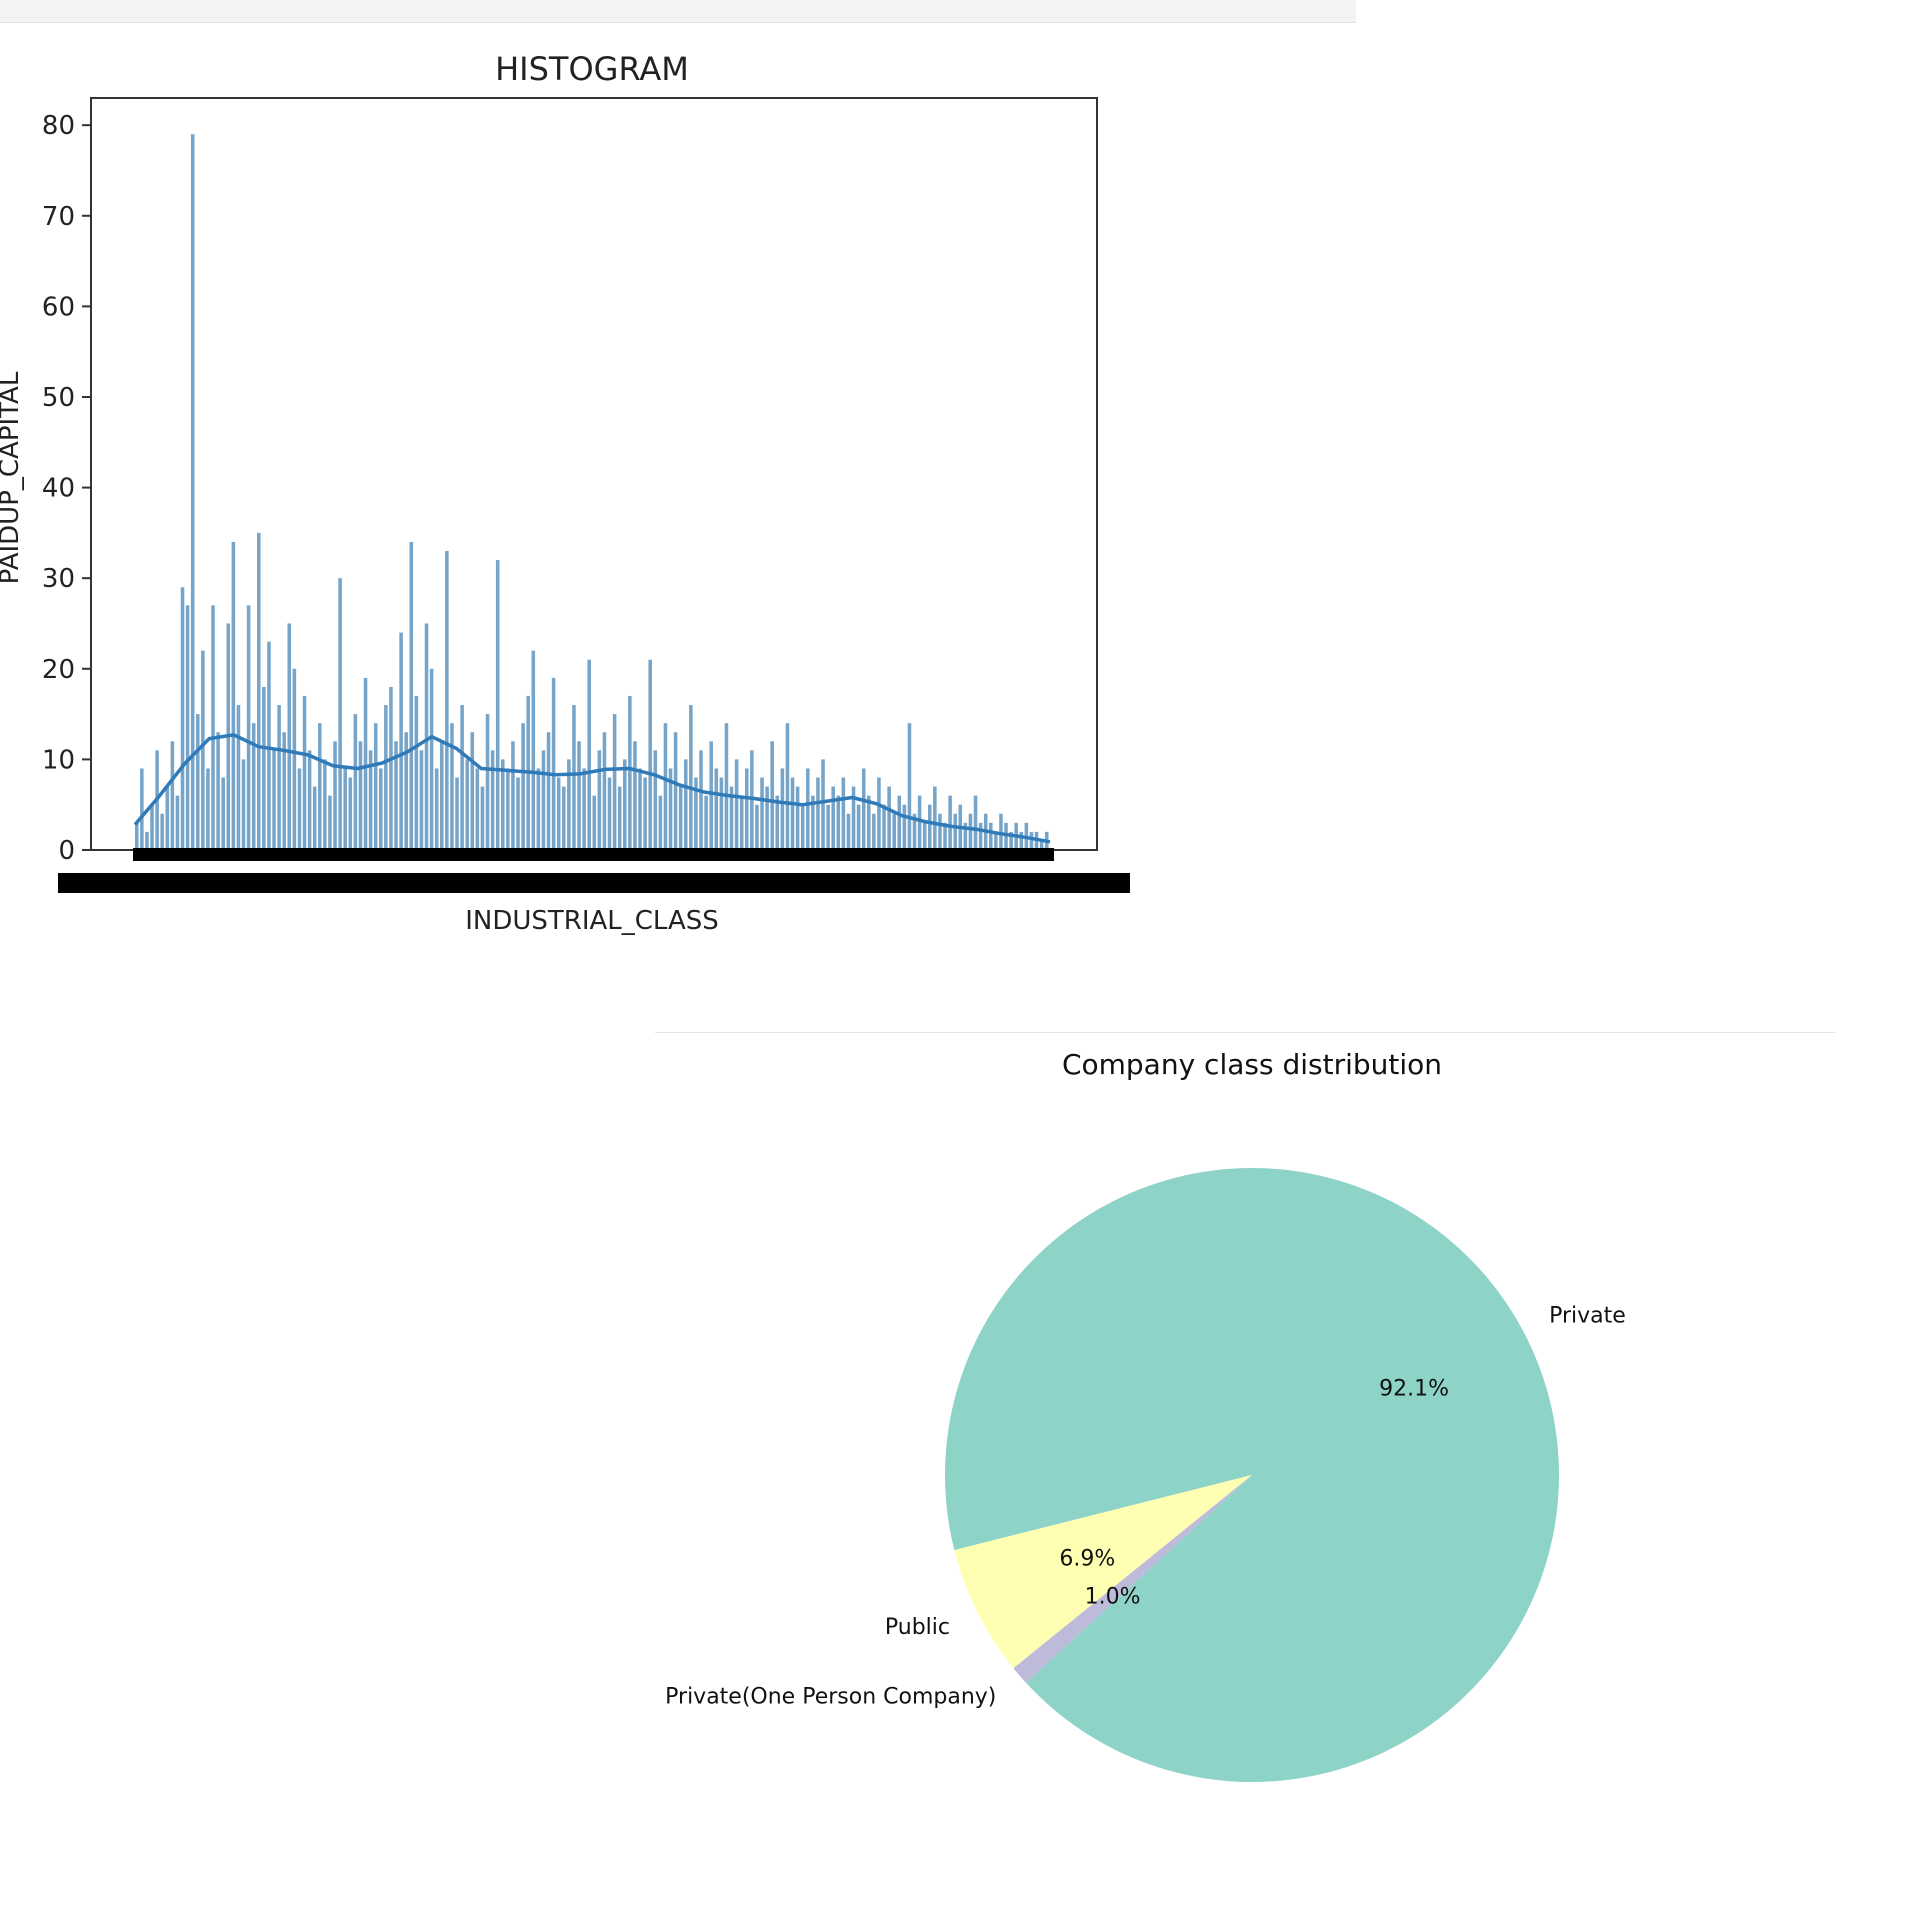 The image size is (1920, 1920). Describe the element at coordinates (592, 788) in the screenshot. I see `kde-curve` at that location.